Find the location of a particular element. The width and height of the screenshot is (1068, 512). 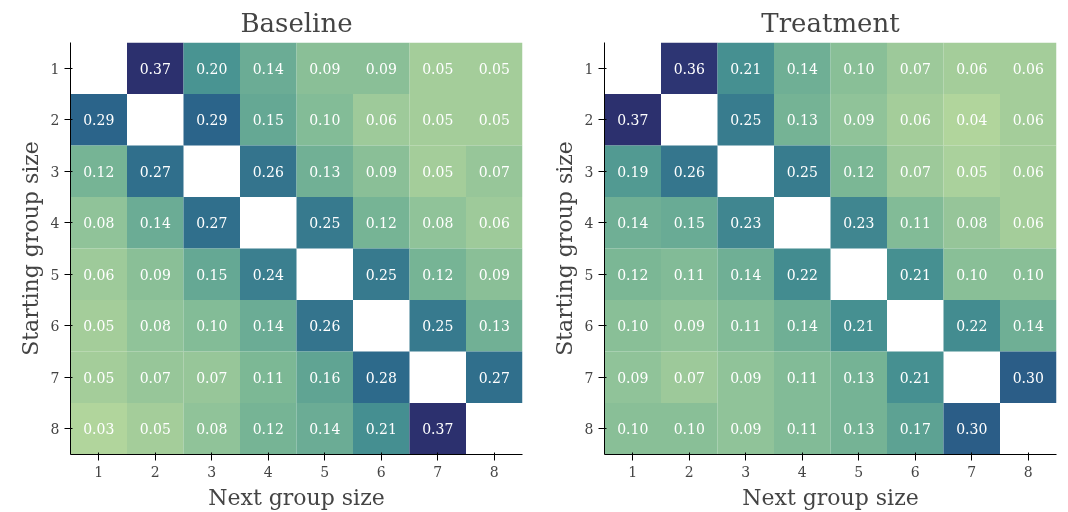

data-label: 0.30 is located at coordinates (972, 429).